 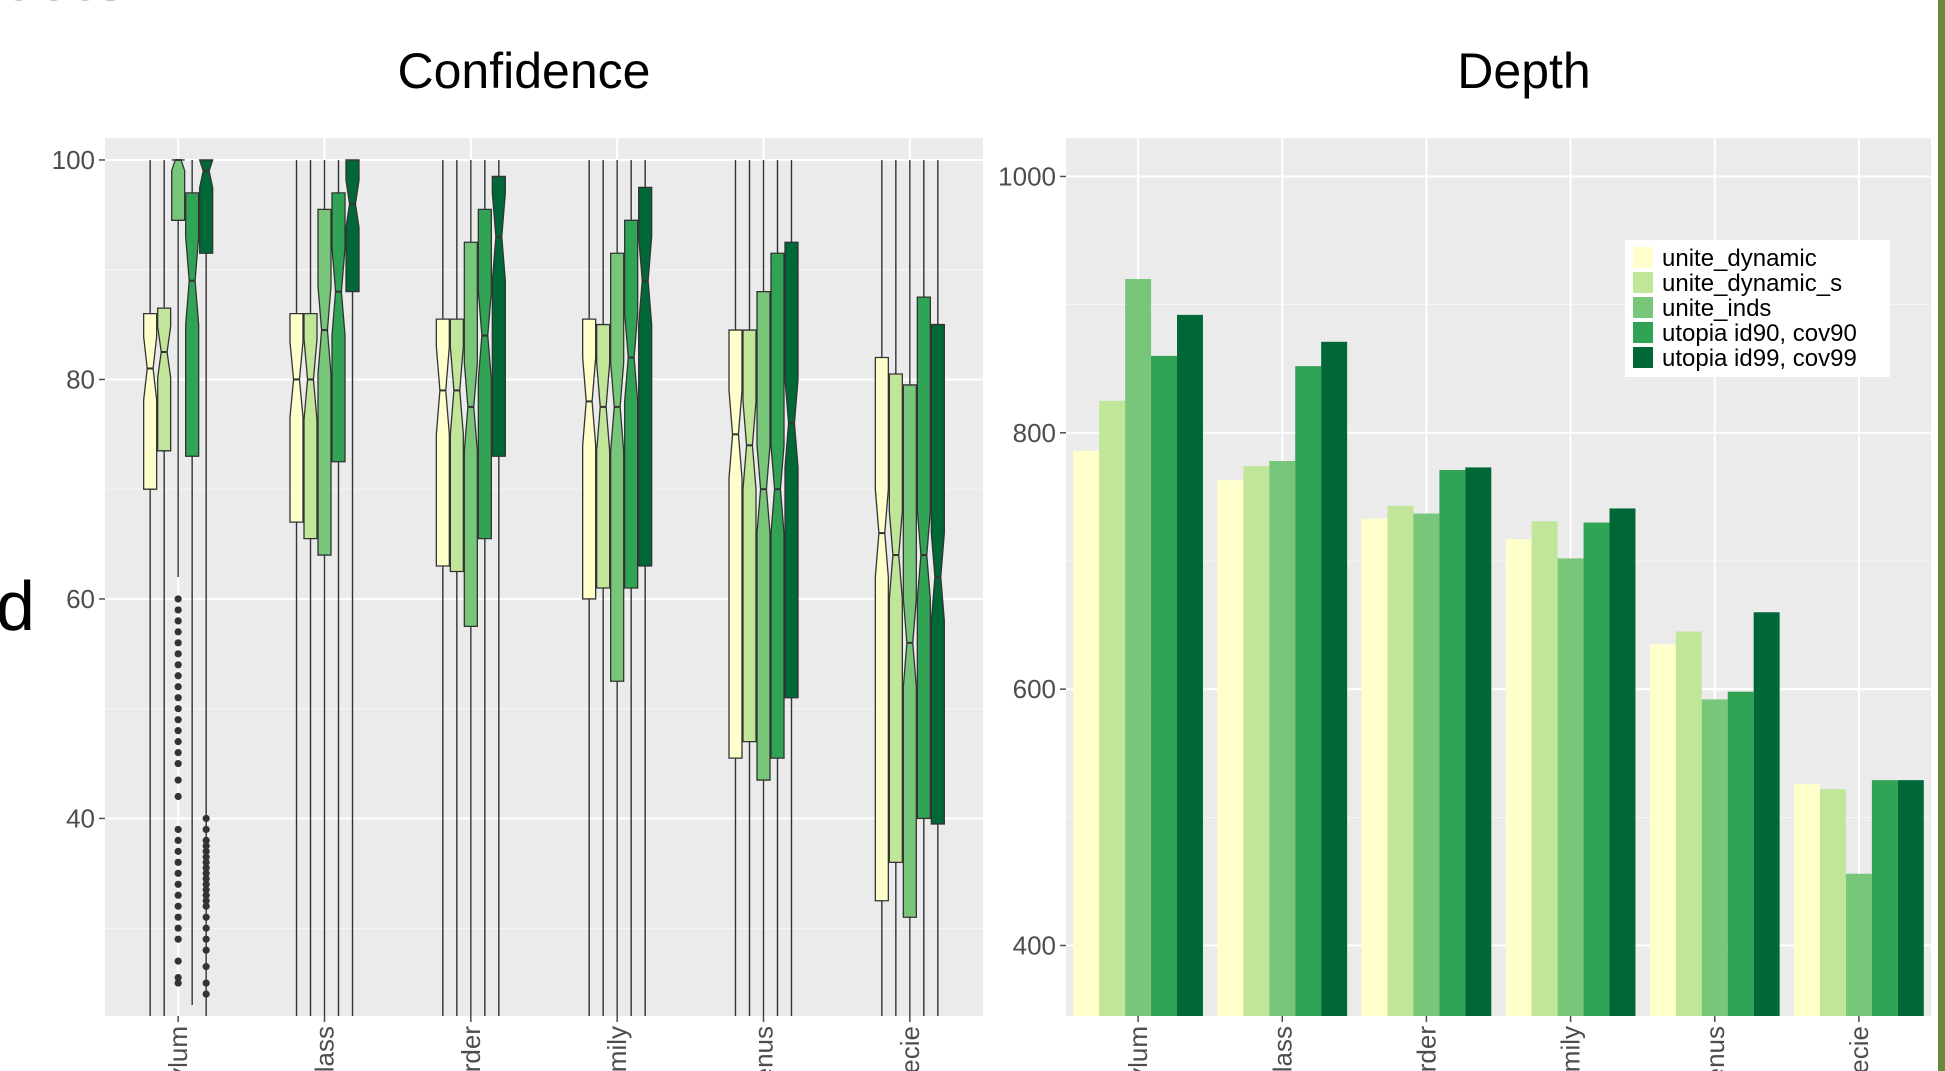 I want to click on legend-label: unite_dynamic_s, so click(x=1752, y=283).